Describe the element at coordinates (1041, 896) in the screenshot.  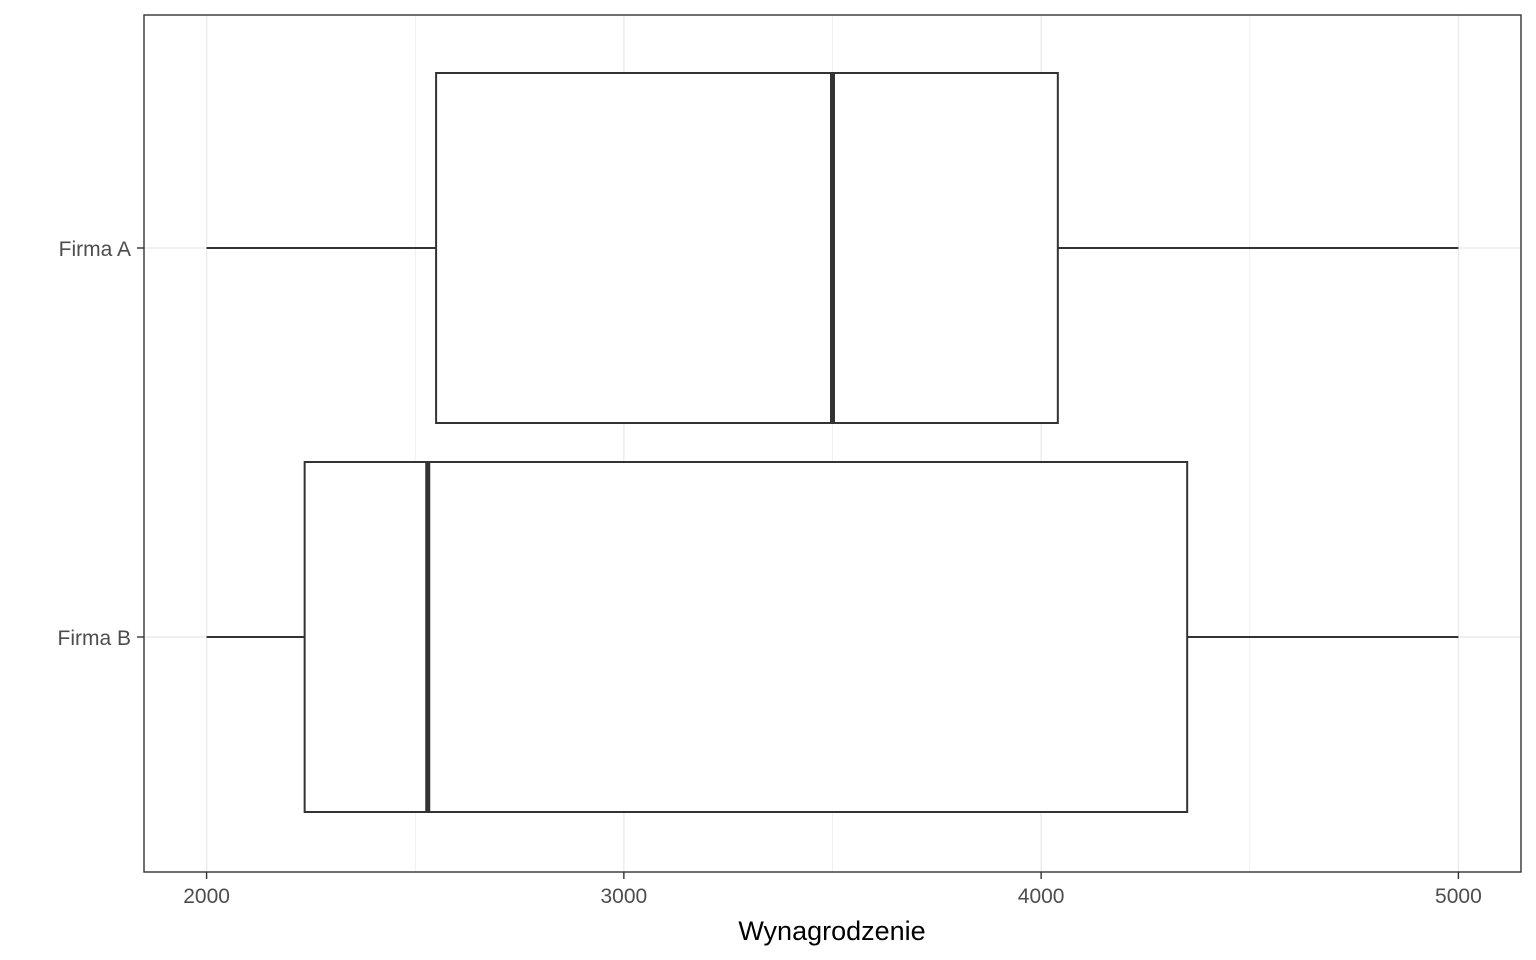
I see `x-tick-label: 4000` at that location.